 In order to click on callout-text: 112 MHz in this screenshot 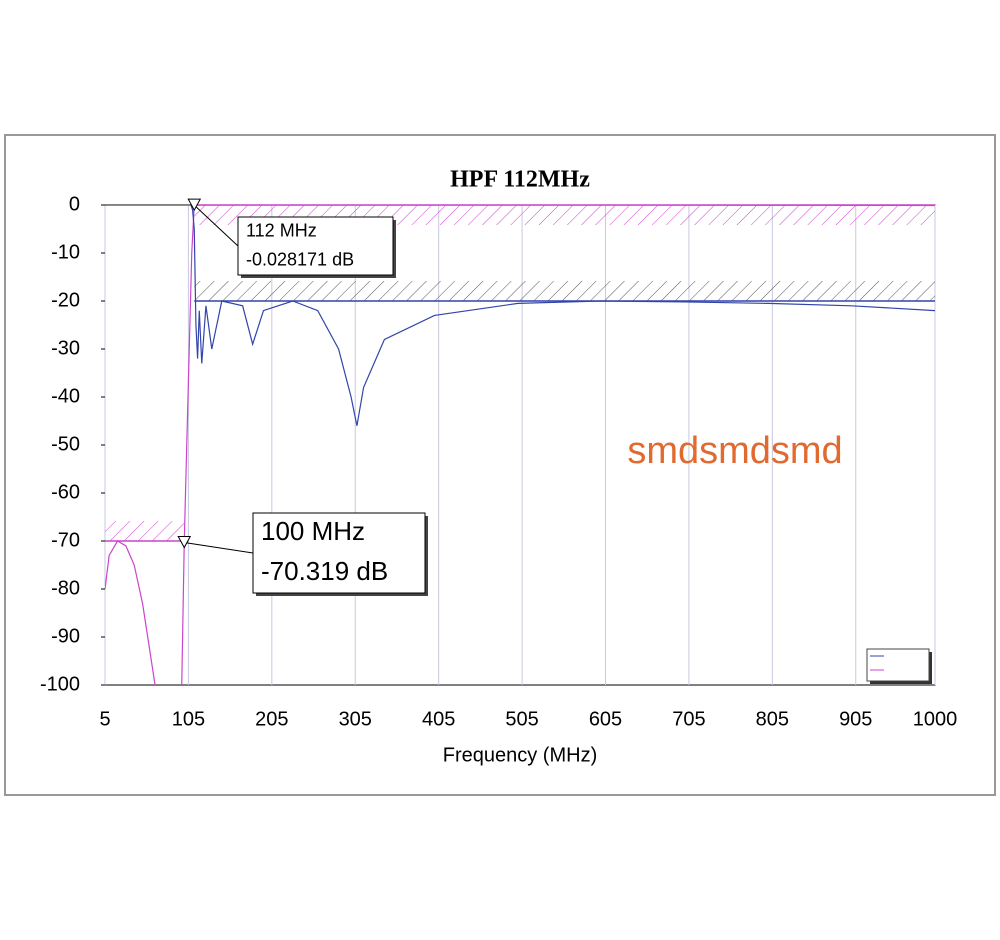, I will do `click(281, 230)`.